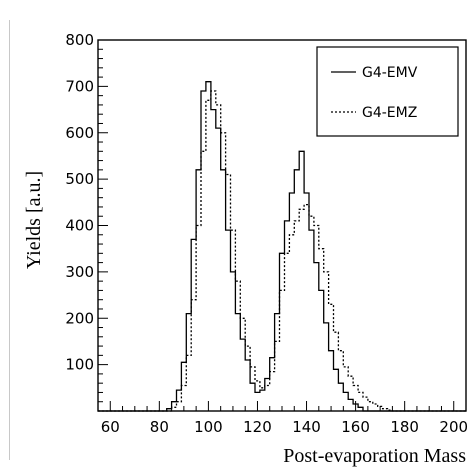 The width and height of the screenshot is (470, 468). Describe the element at coordinates (79, 318) in the screenshot. I see `y-tick-label: 200` at that location.